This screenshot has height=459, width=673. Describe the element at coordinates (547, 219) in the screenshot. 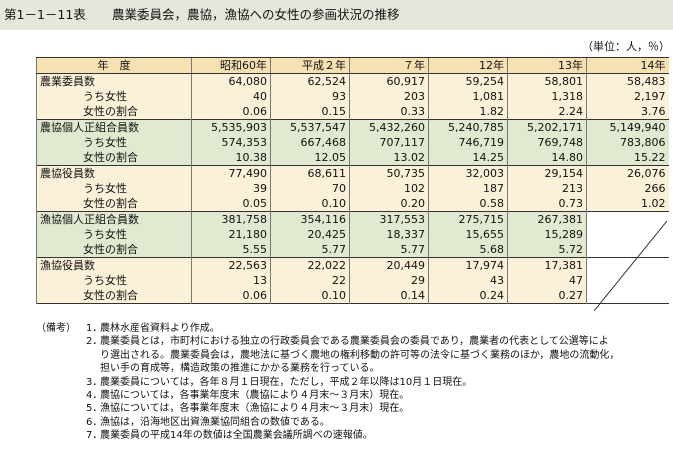

I see `cell-value: 267,381` at that location.